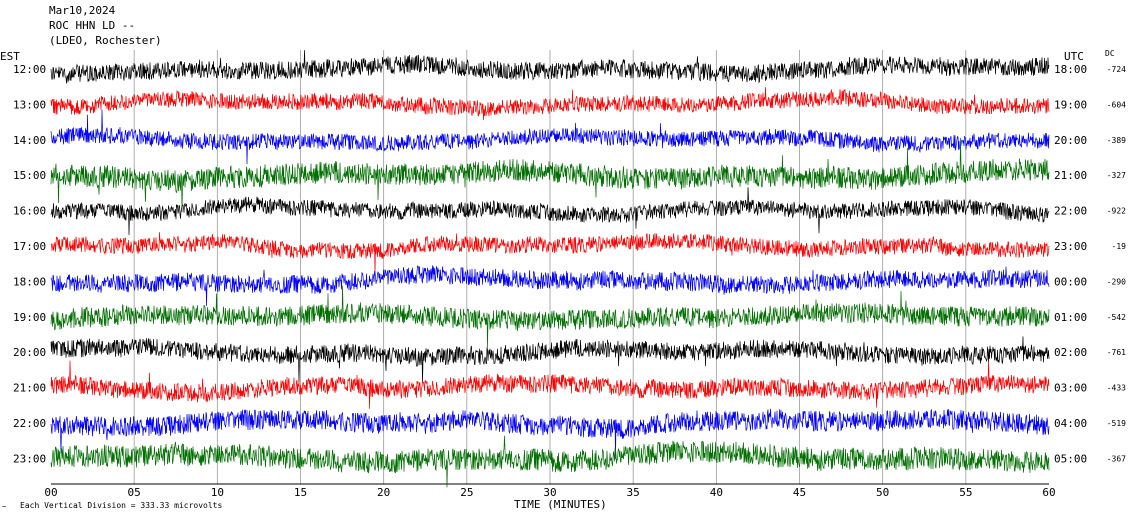 The width and height of the screenshot is (1130, 519). Describe the element at coordinates (1070, 211) in the screenshot. I see `utc-hour-label: 22:00` at that location.